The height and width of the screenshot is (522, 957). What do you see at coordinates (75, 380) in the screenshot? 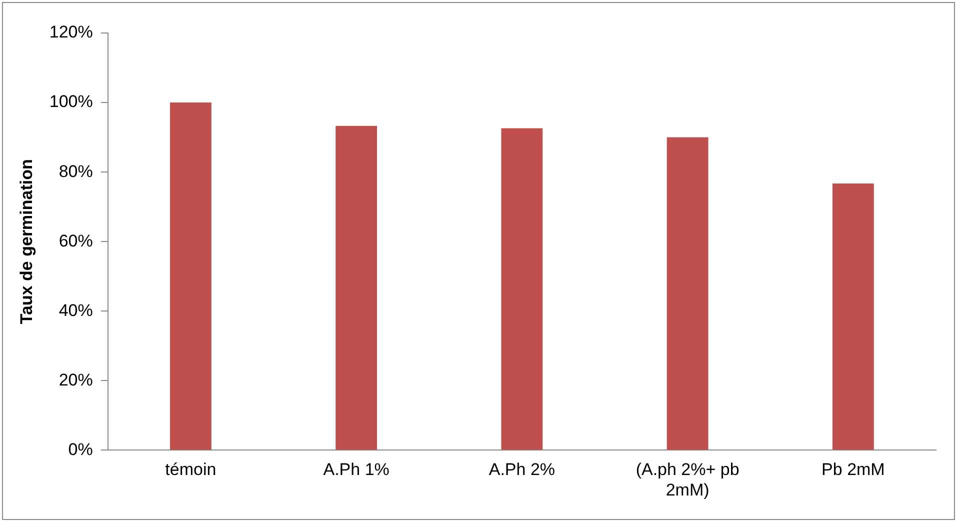
I see `y-tick-label: 20%` at bounding box center [75, 380].